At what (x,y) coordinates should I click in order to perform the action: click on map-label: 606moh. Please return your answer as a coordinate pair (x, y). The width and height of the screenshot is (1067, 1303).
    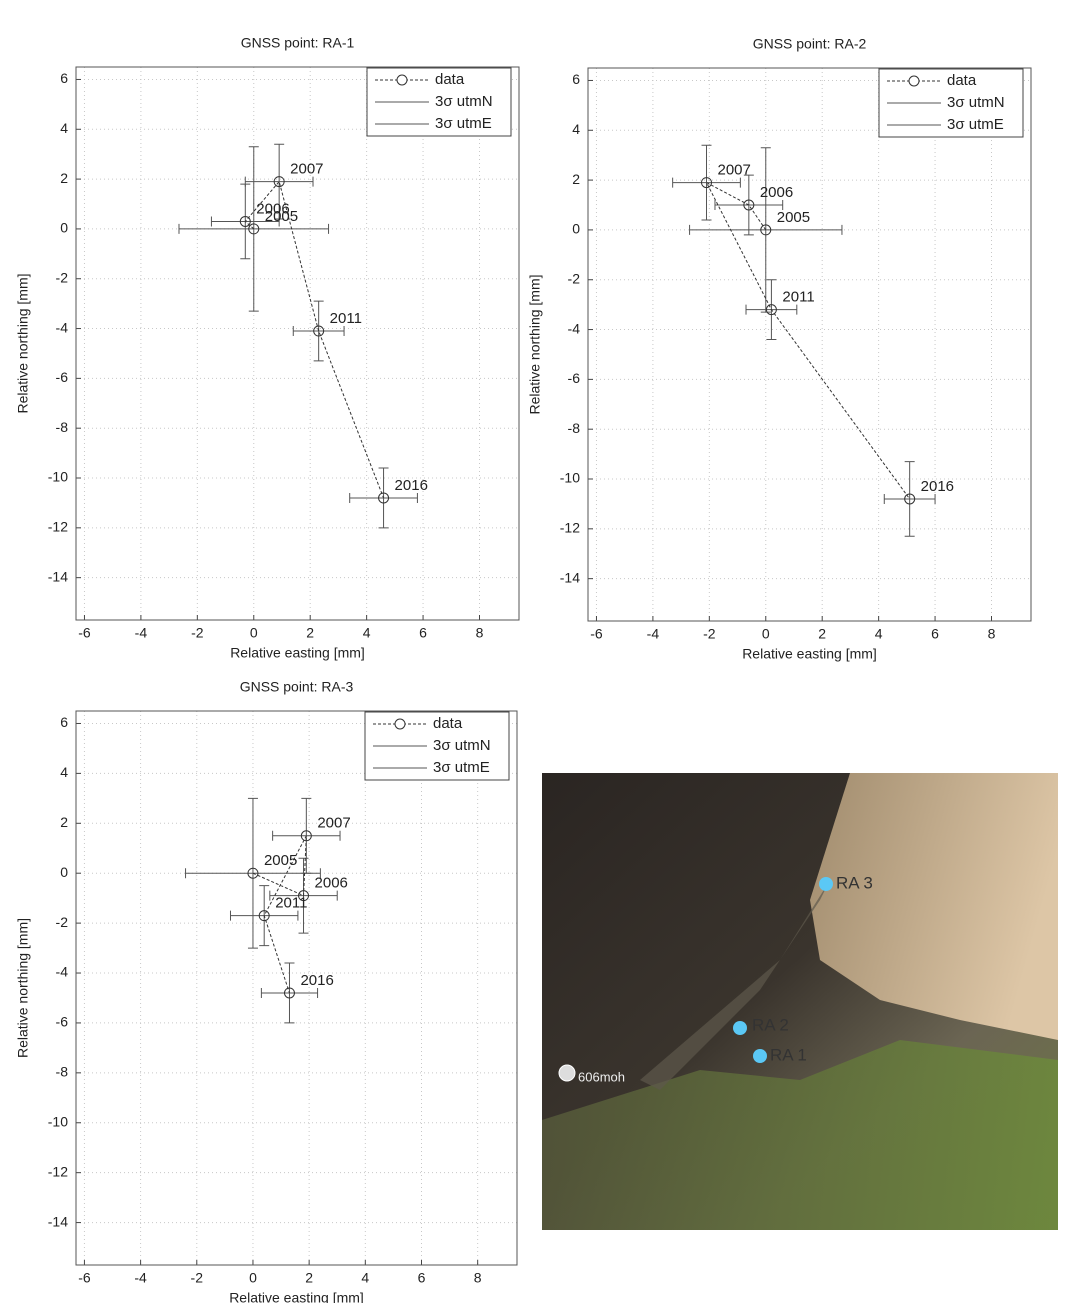
    Looking at the image, I should click on (601, 1076).